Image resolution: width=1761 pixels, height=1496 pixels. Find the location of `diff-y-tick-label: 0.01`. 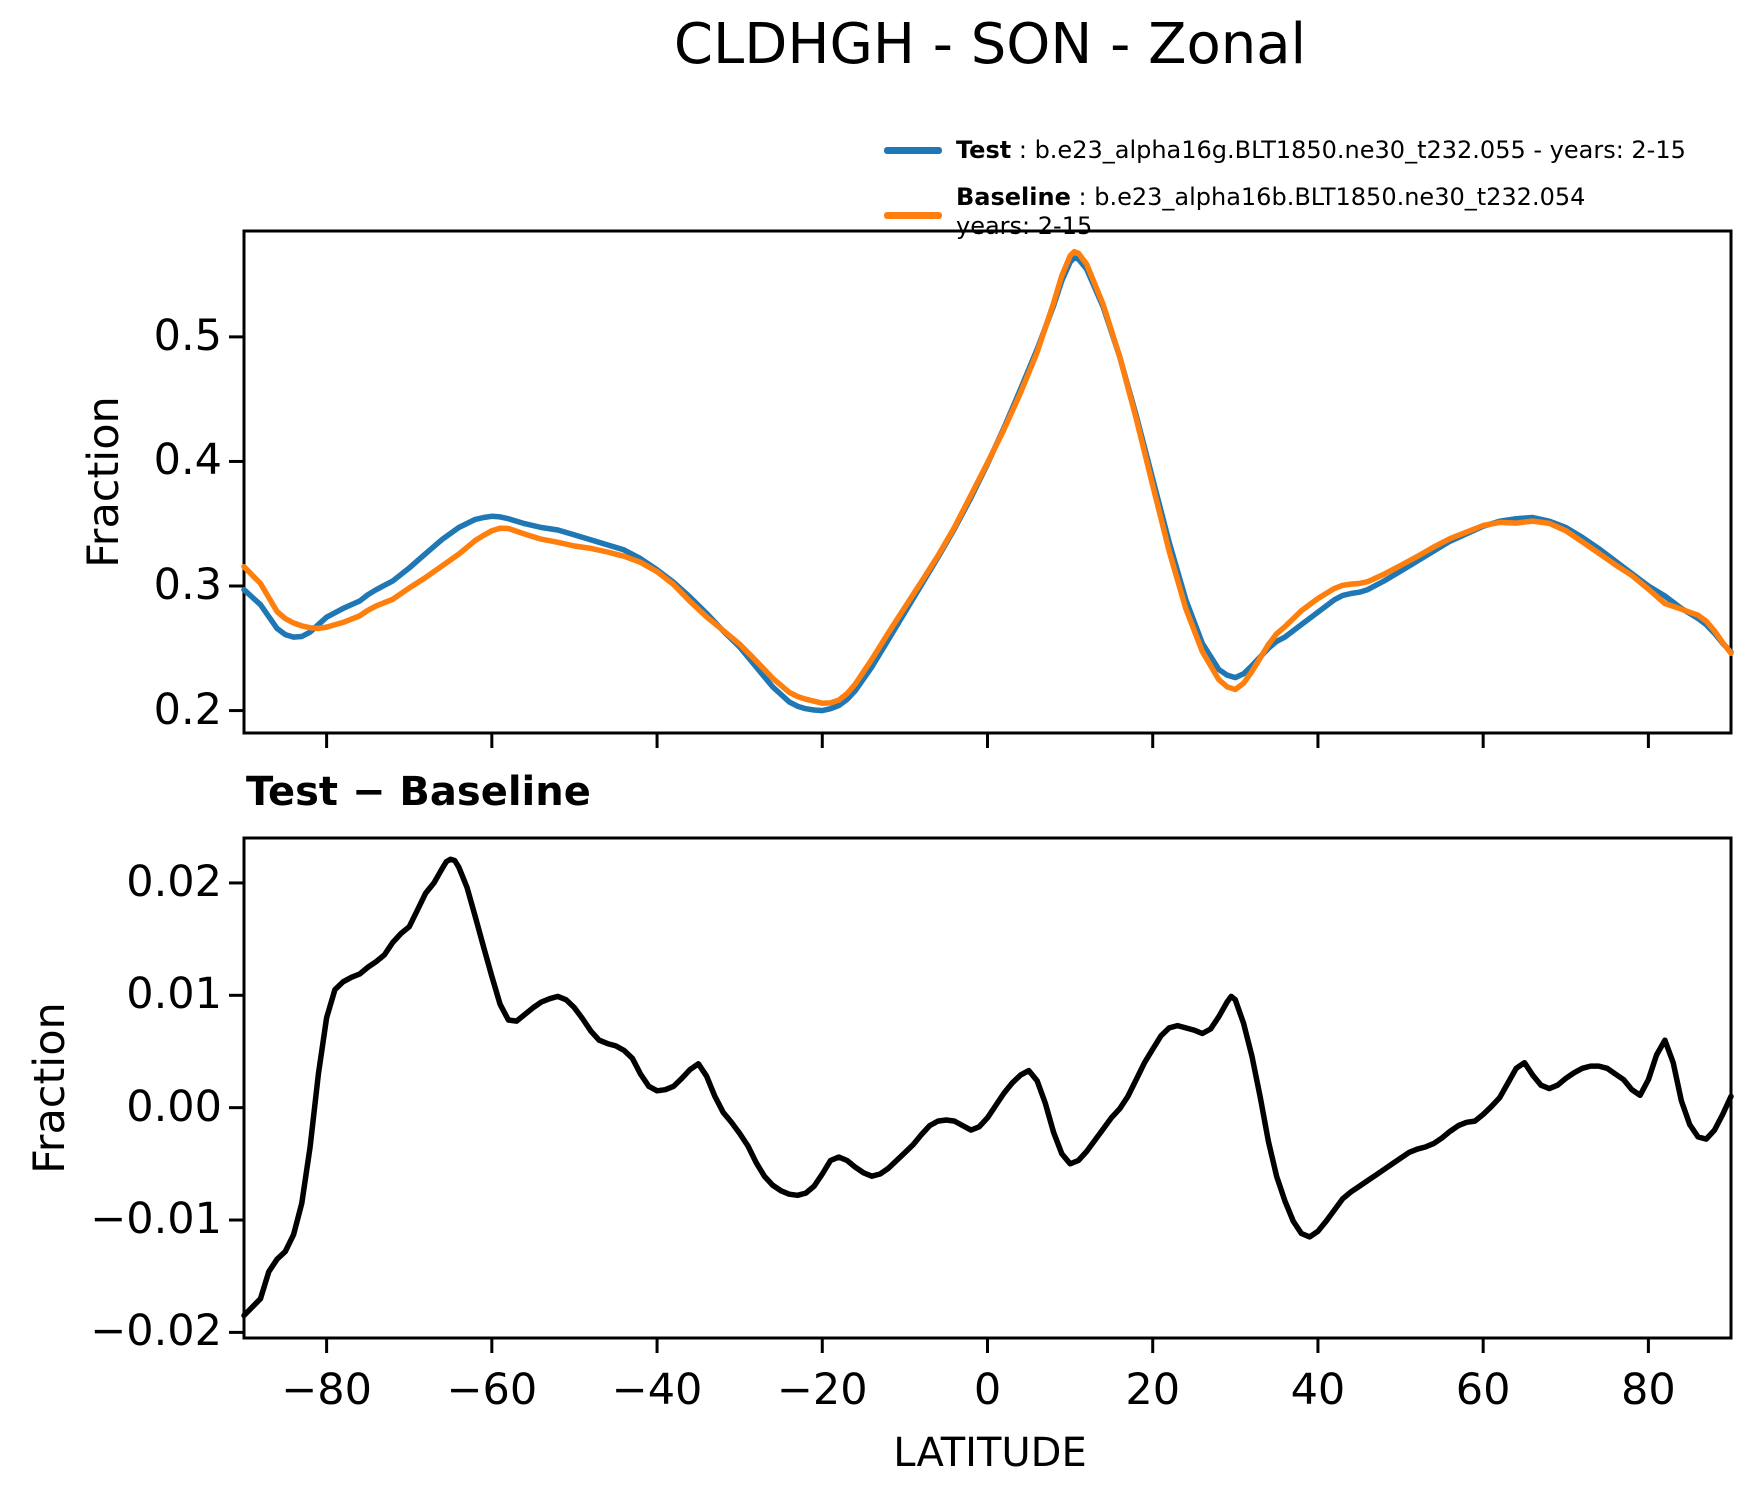

diff-y-tick-label: 0.01 is located at coordinates (174, 994).